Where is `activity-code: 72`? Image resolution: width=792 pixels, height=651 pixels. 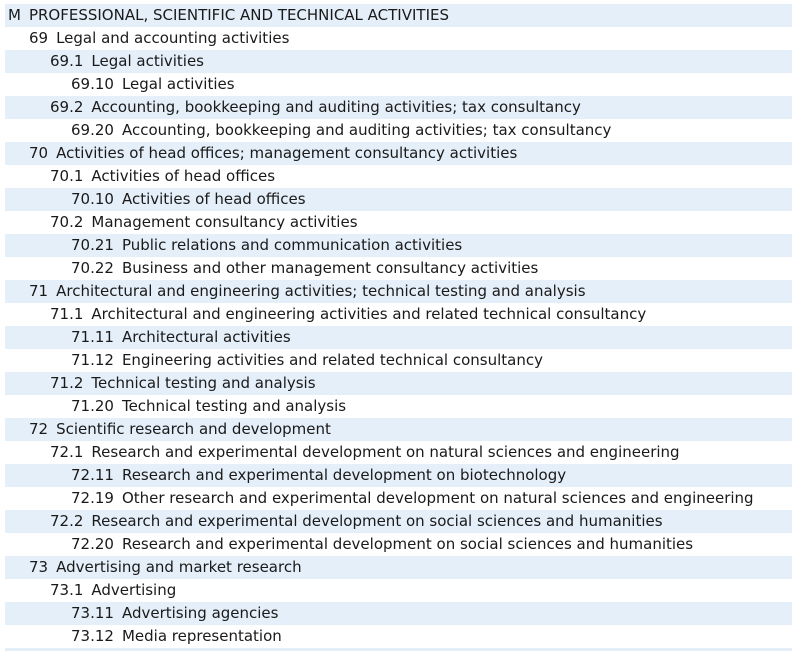
activity-code: 72 is located at coordinates (39, 429).